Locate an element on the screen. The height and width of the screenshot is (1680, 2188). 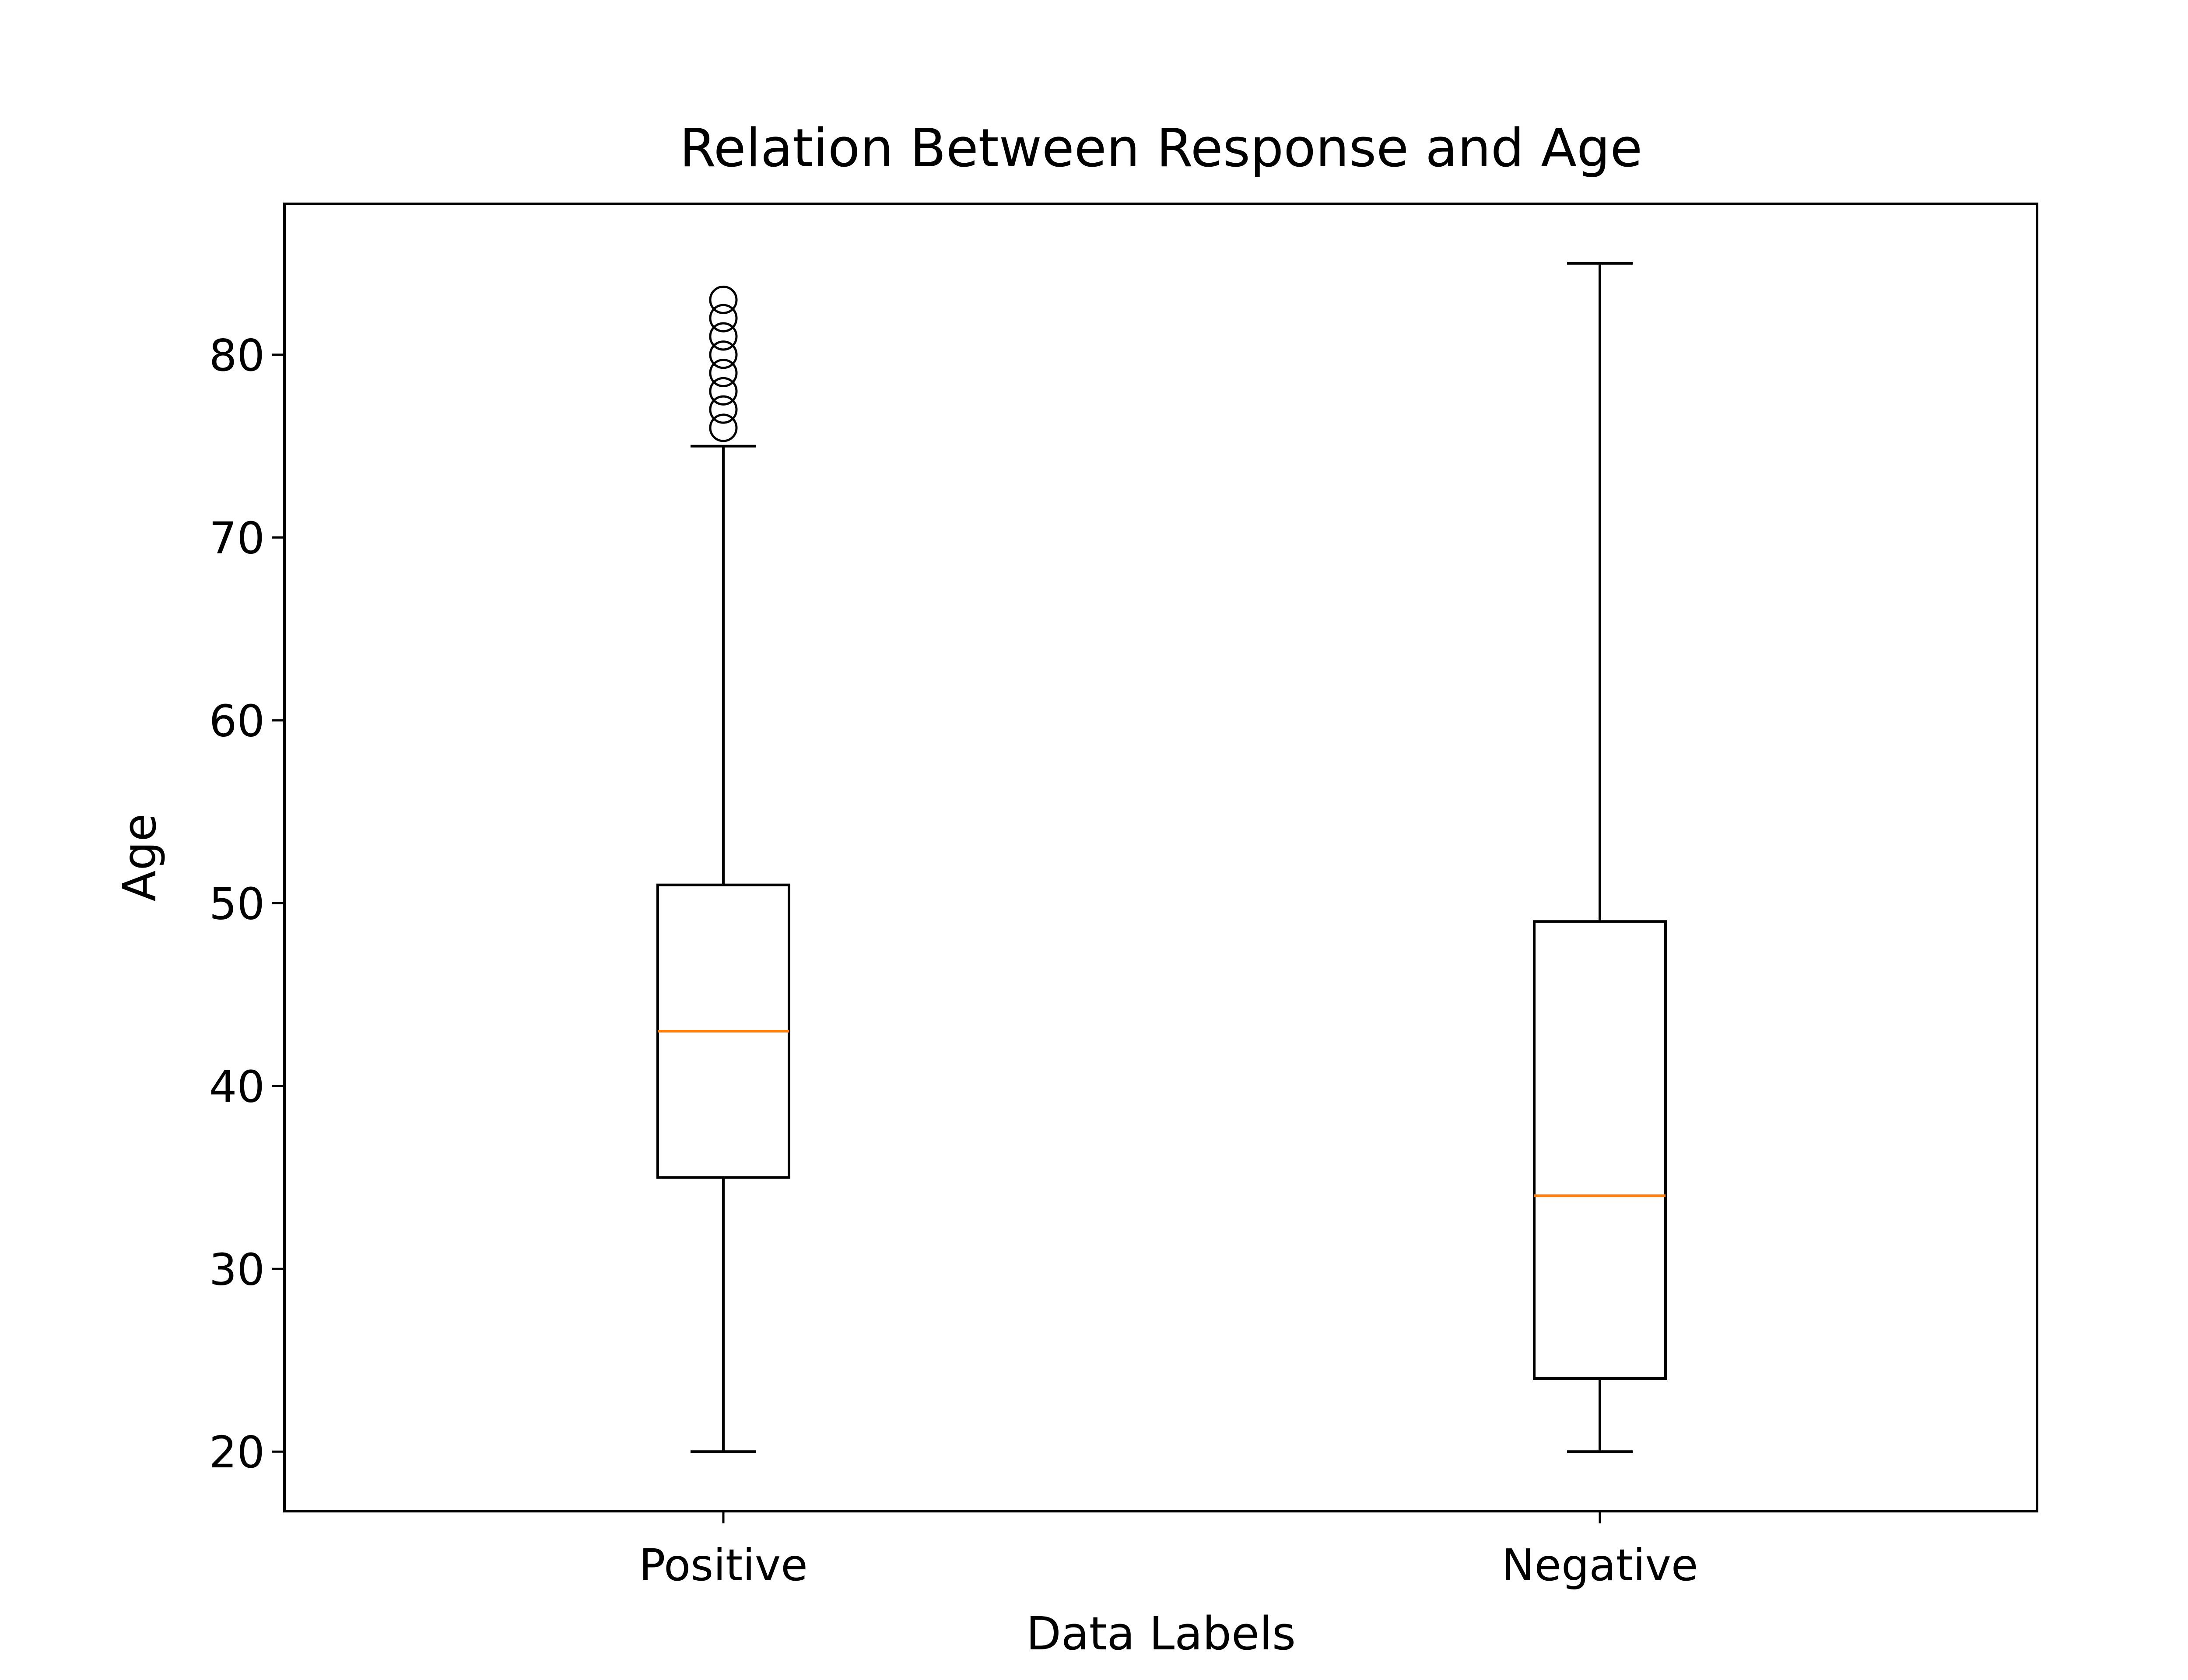
iqr-box is located at coordinates (1600, 1150).